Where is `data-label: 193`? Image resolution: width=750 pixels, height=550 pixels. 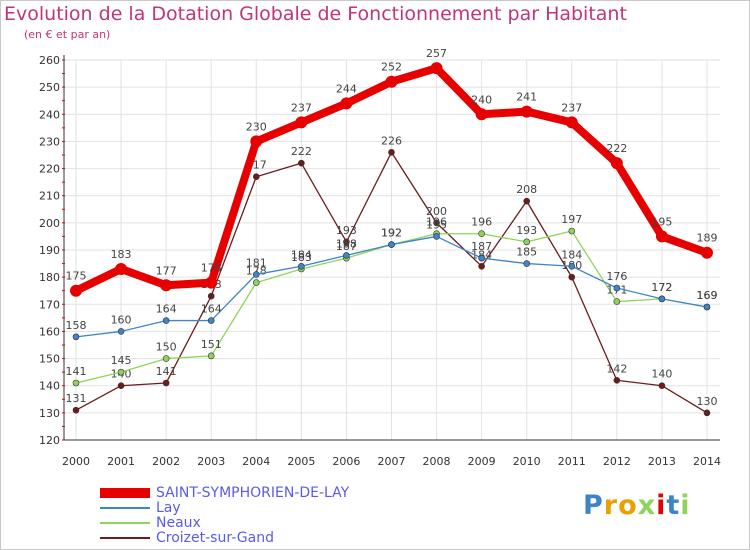
data-label: 193 is located at coordinates (346, 230).